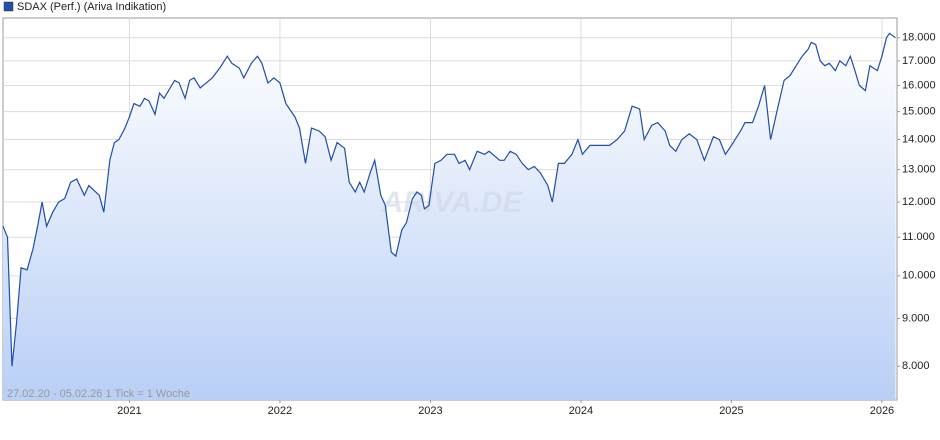 The width and height of the screenshot is (940, 440). What do you see at coordinates (919, 85) in the screenshot?
I see `y-tick-label: 16.000` at bounding box center [919, 85].